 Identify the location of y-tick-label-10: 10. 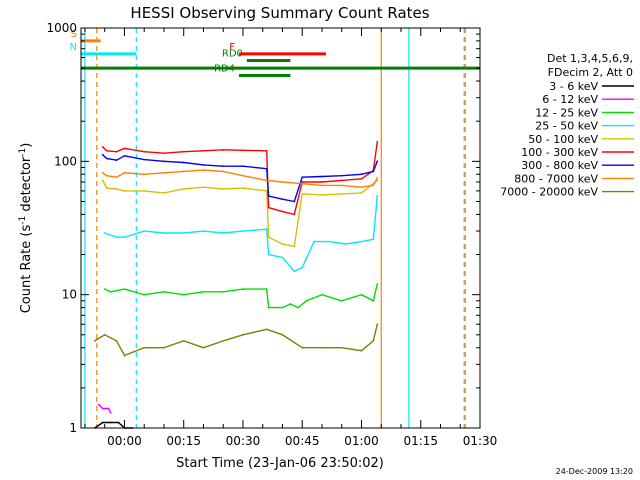
(69, 295).